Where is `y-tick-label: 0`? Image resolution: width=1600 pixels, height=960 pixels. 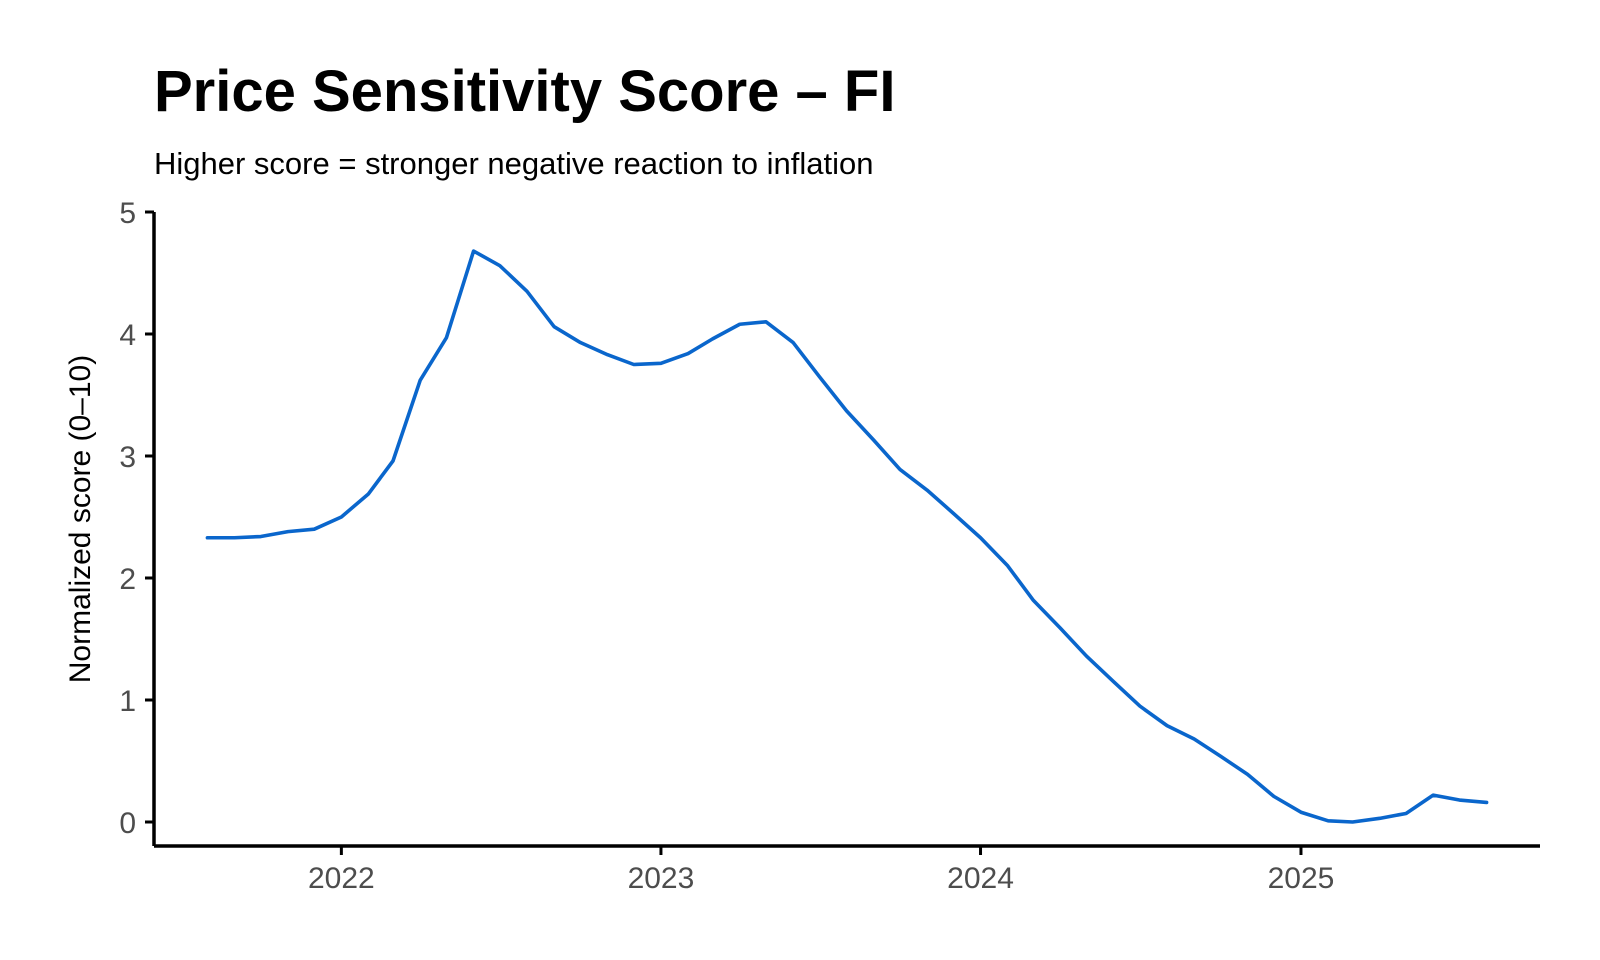
y-tick-label: 0 is located at coordinates (127, 823).